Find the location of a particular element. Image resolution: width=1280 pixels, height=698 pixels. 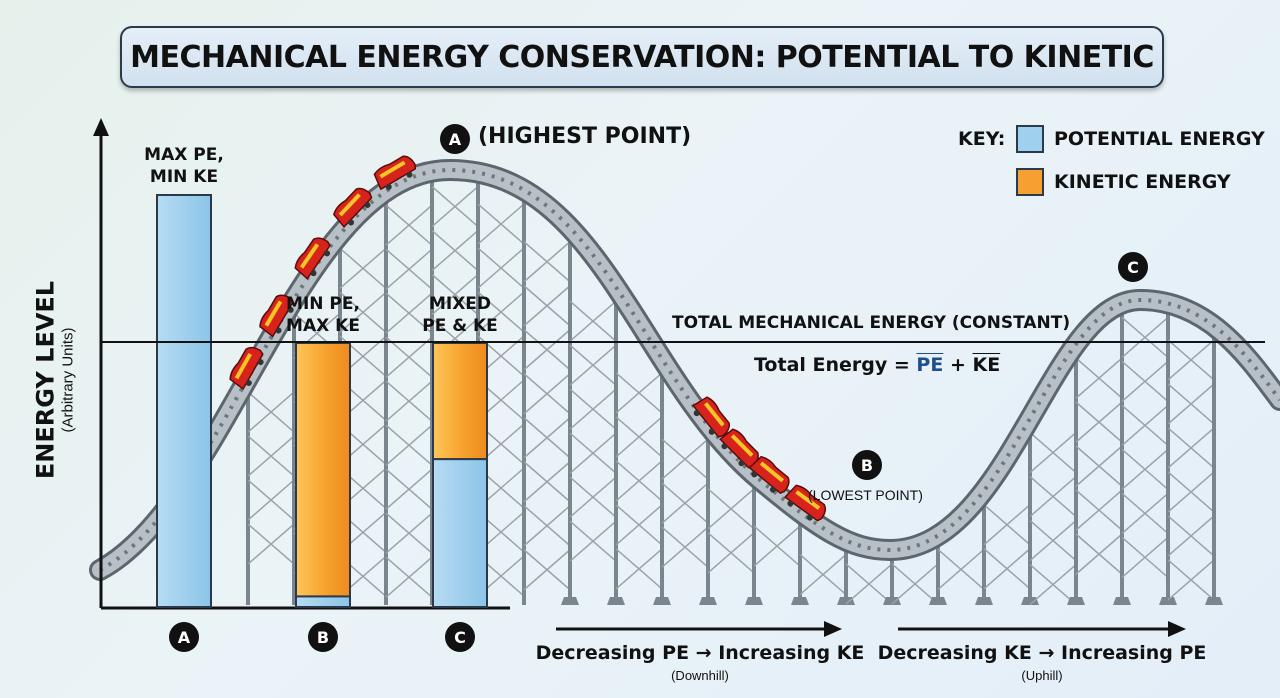

point-c-marker: C is located at coordinates (1133, 267).